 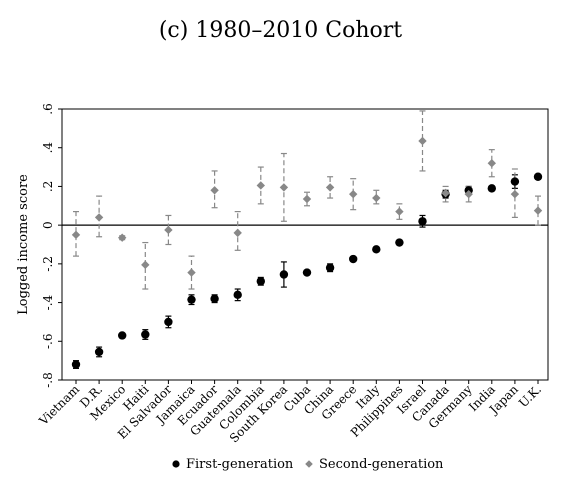 I want to click on x-tick-label: U.K., so click(x=530, y=396).